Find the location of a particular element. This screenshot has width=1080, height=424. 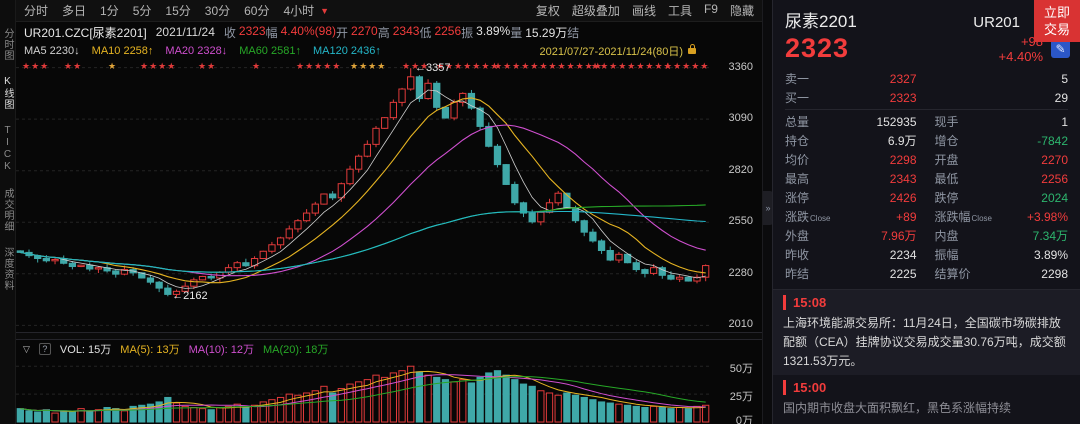

quote-value: 7.96万 is located at coordinates (899, 236).